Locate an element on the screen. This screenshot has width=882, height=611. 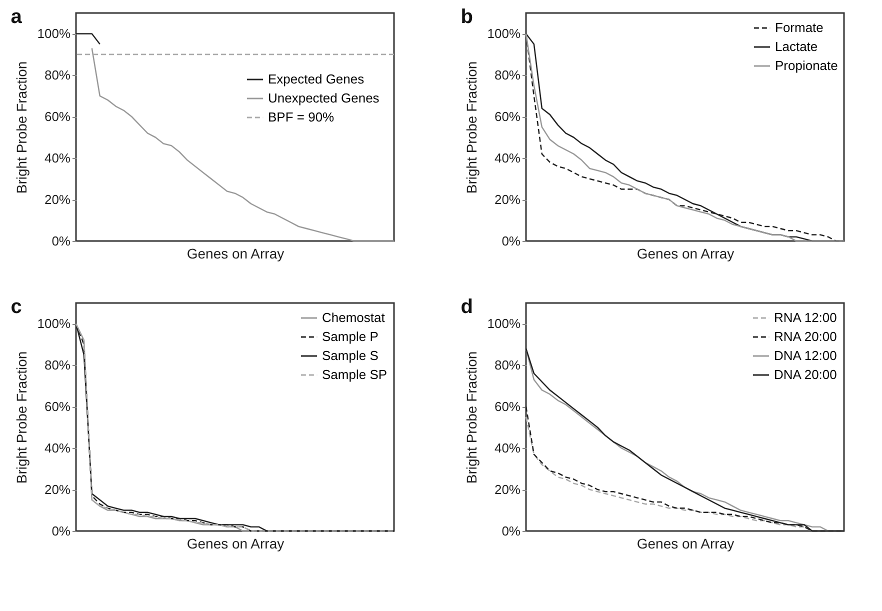
legend-label: Lactate is located at coordinates (796, 46).